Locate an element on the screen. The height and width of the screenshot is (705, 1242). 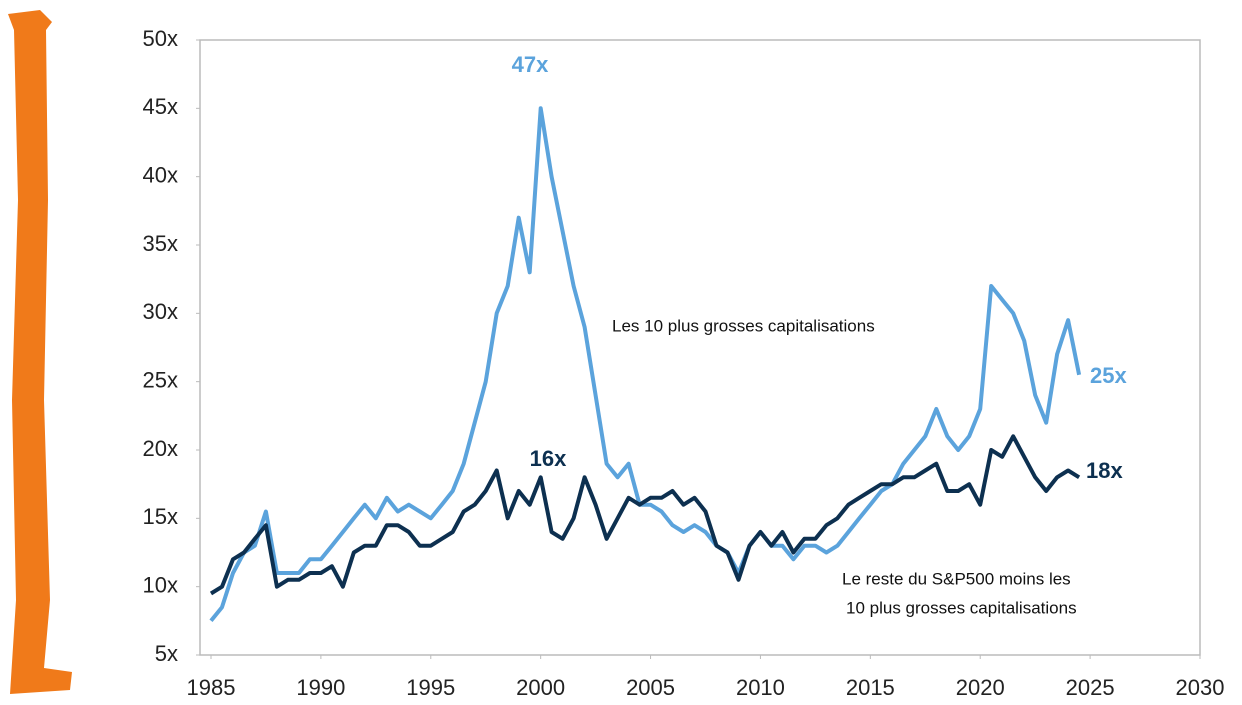
annotation: Le reste du S&P500 moins les is located at coordinates (956, 578).